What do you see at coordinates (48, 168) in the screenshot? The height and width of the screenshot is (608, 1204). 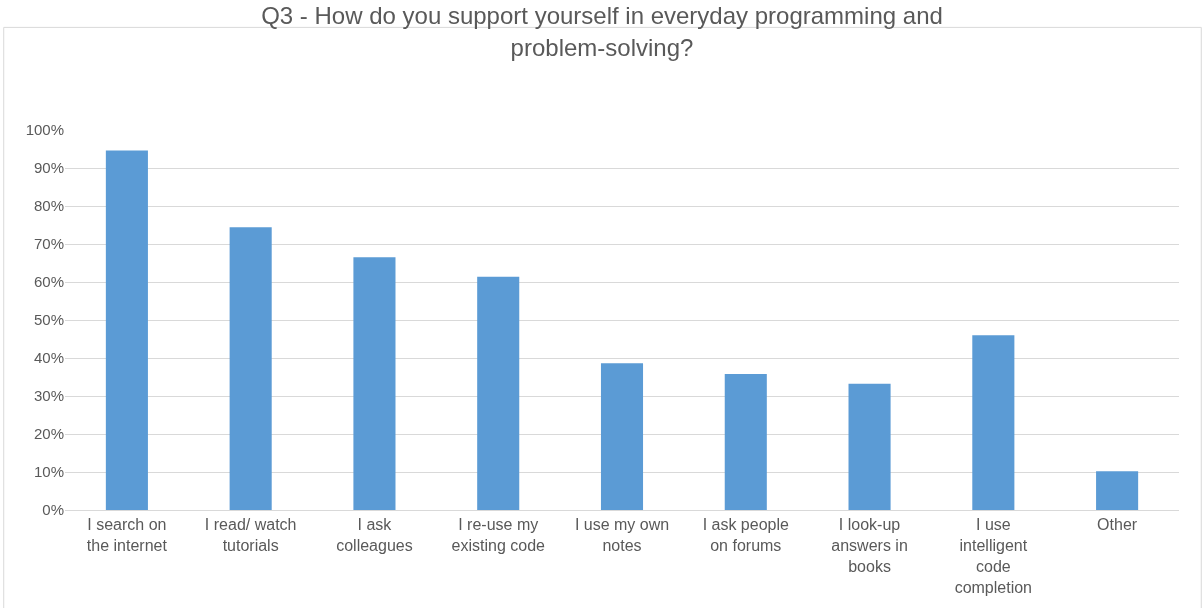 I see `y-tick-label: 90%` at bounding box center [48, 168].